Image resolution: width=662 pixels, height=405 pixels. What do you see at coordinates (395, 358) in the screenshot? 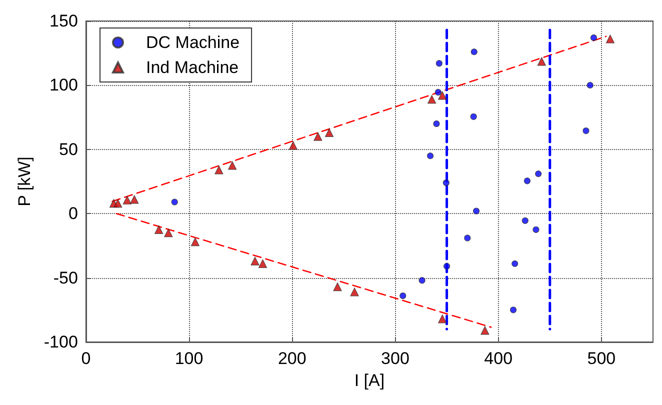
I see `x-tick-label: 300` at bounding box center [395, 358].